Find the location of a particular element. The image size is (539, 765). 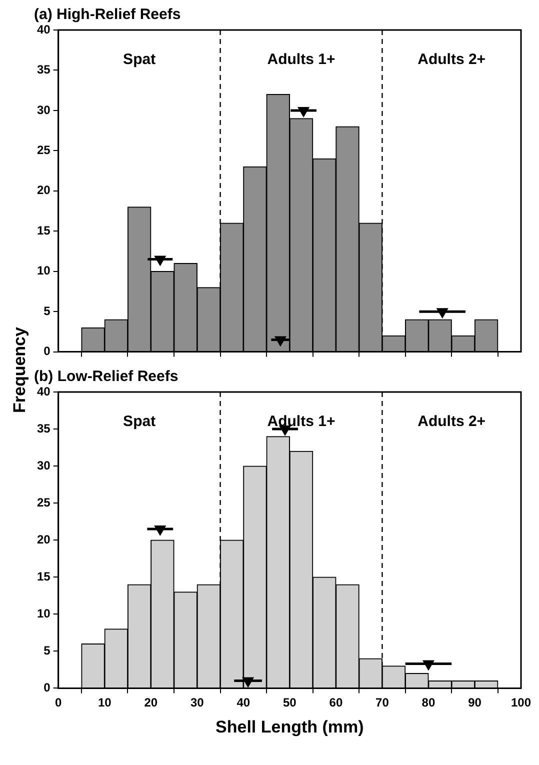

x-axis-title: Shell Length (mm) is located at coordinates (290, 726).